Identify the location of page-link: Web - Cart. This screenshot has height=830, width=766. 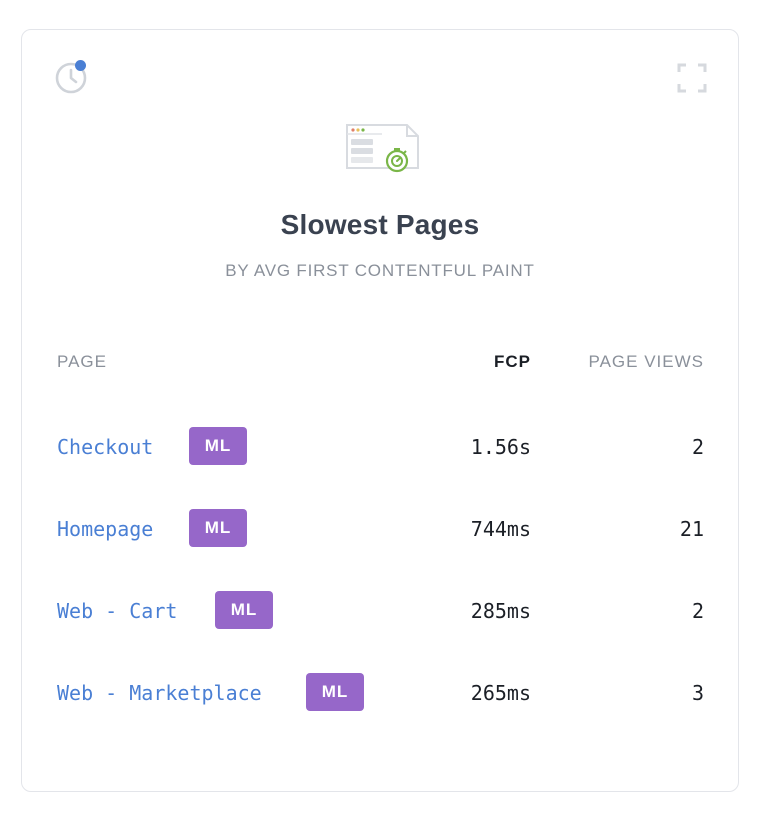
(117, 611).